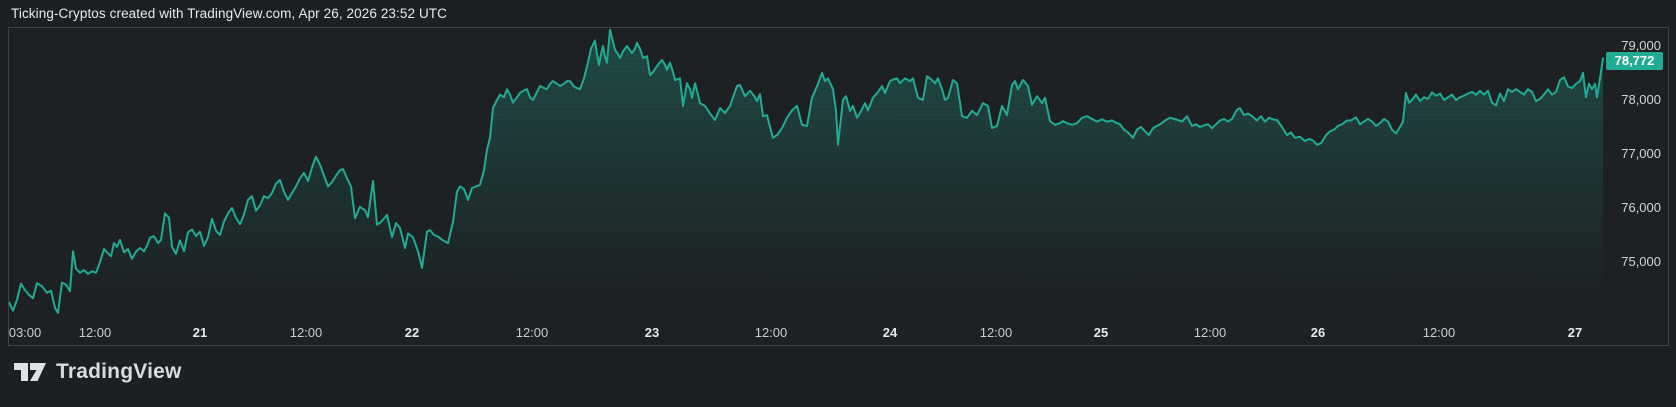 This screenshot has width=1676, height=407. Describe the element at coordinates (1641, 261) in the screenshot. I see `price-tick-label: 75,000` at that location.